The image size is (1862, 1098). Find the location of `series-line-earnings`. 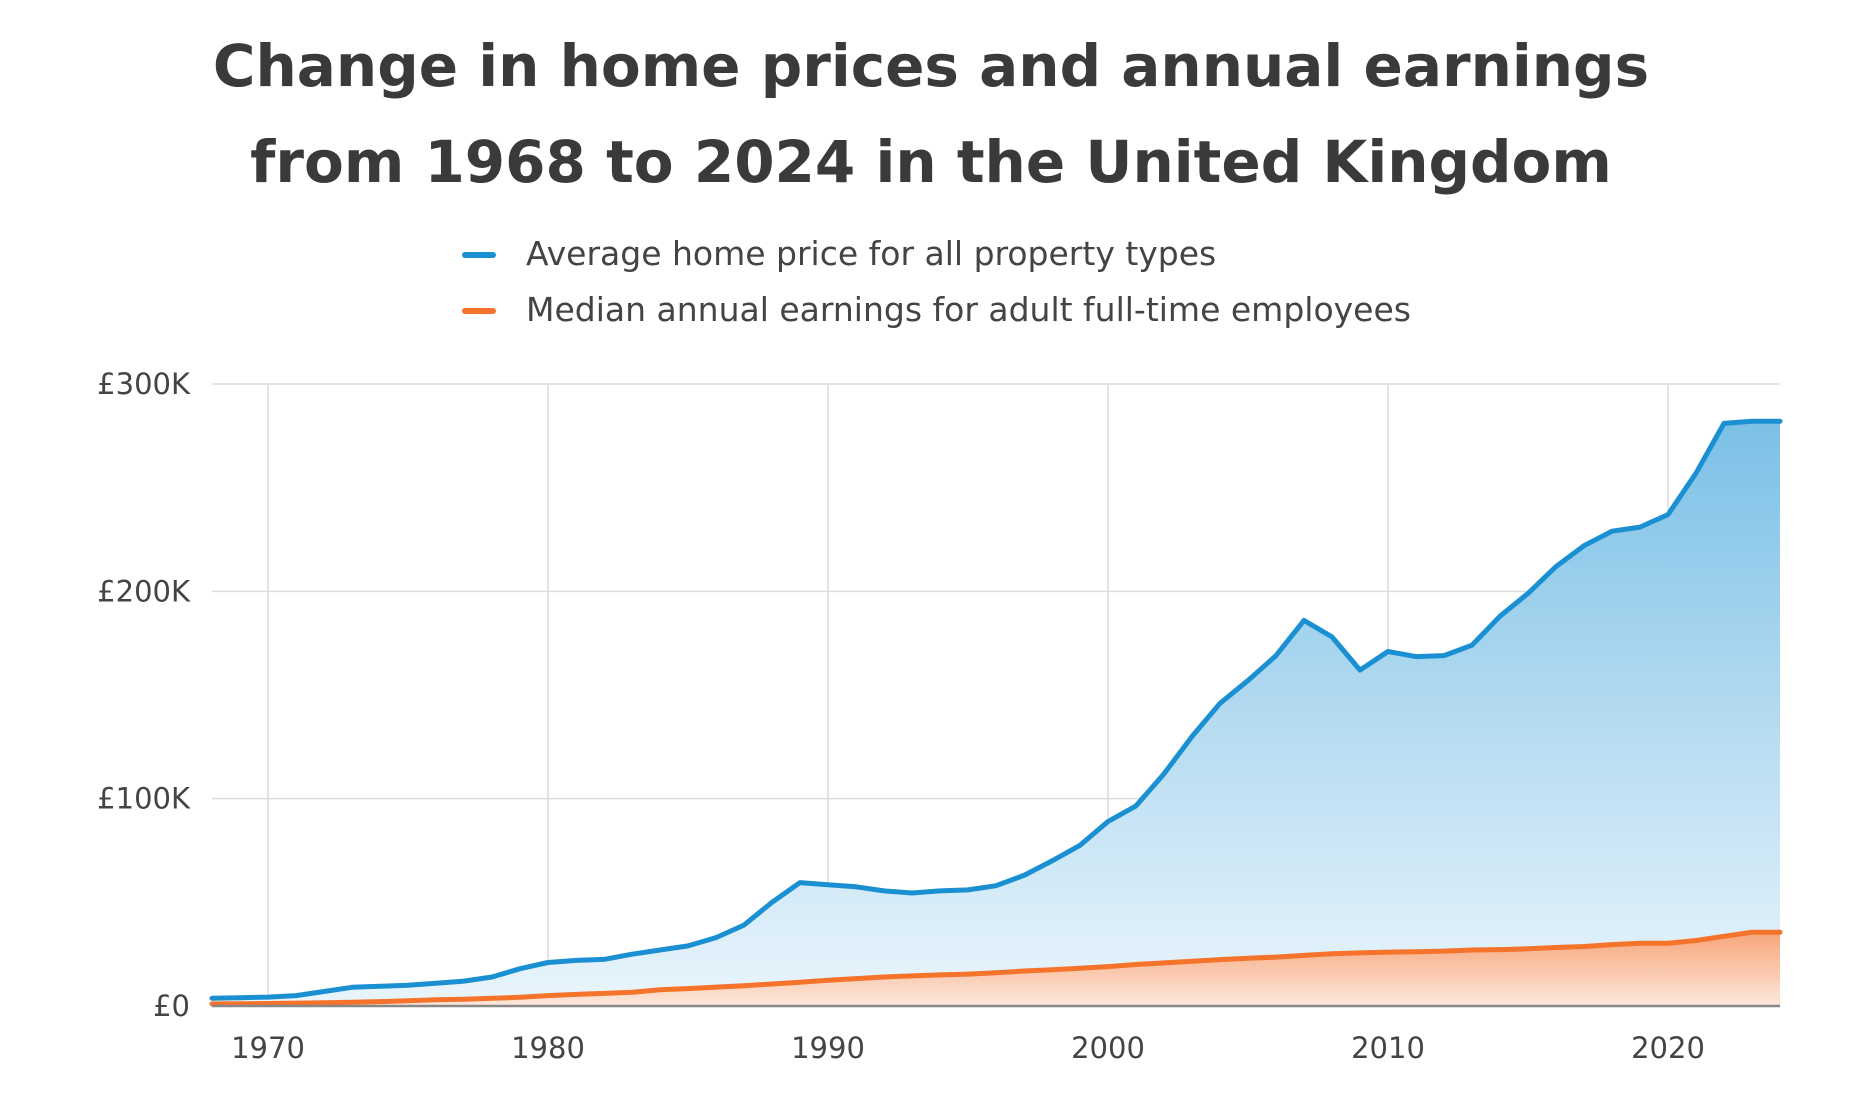

series-line-earnings is located at coordinates (996, 968).